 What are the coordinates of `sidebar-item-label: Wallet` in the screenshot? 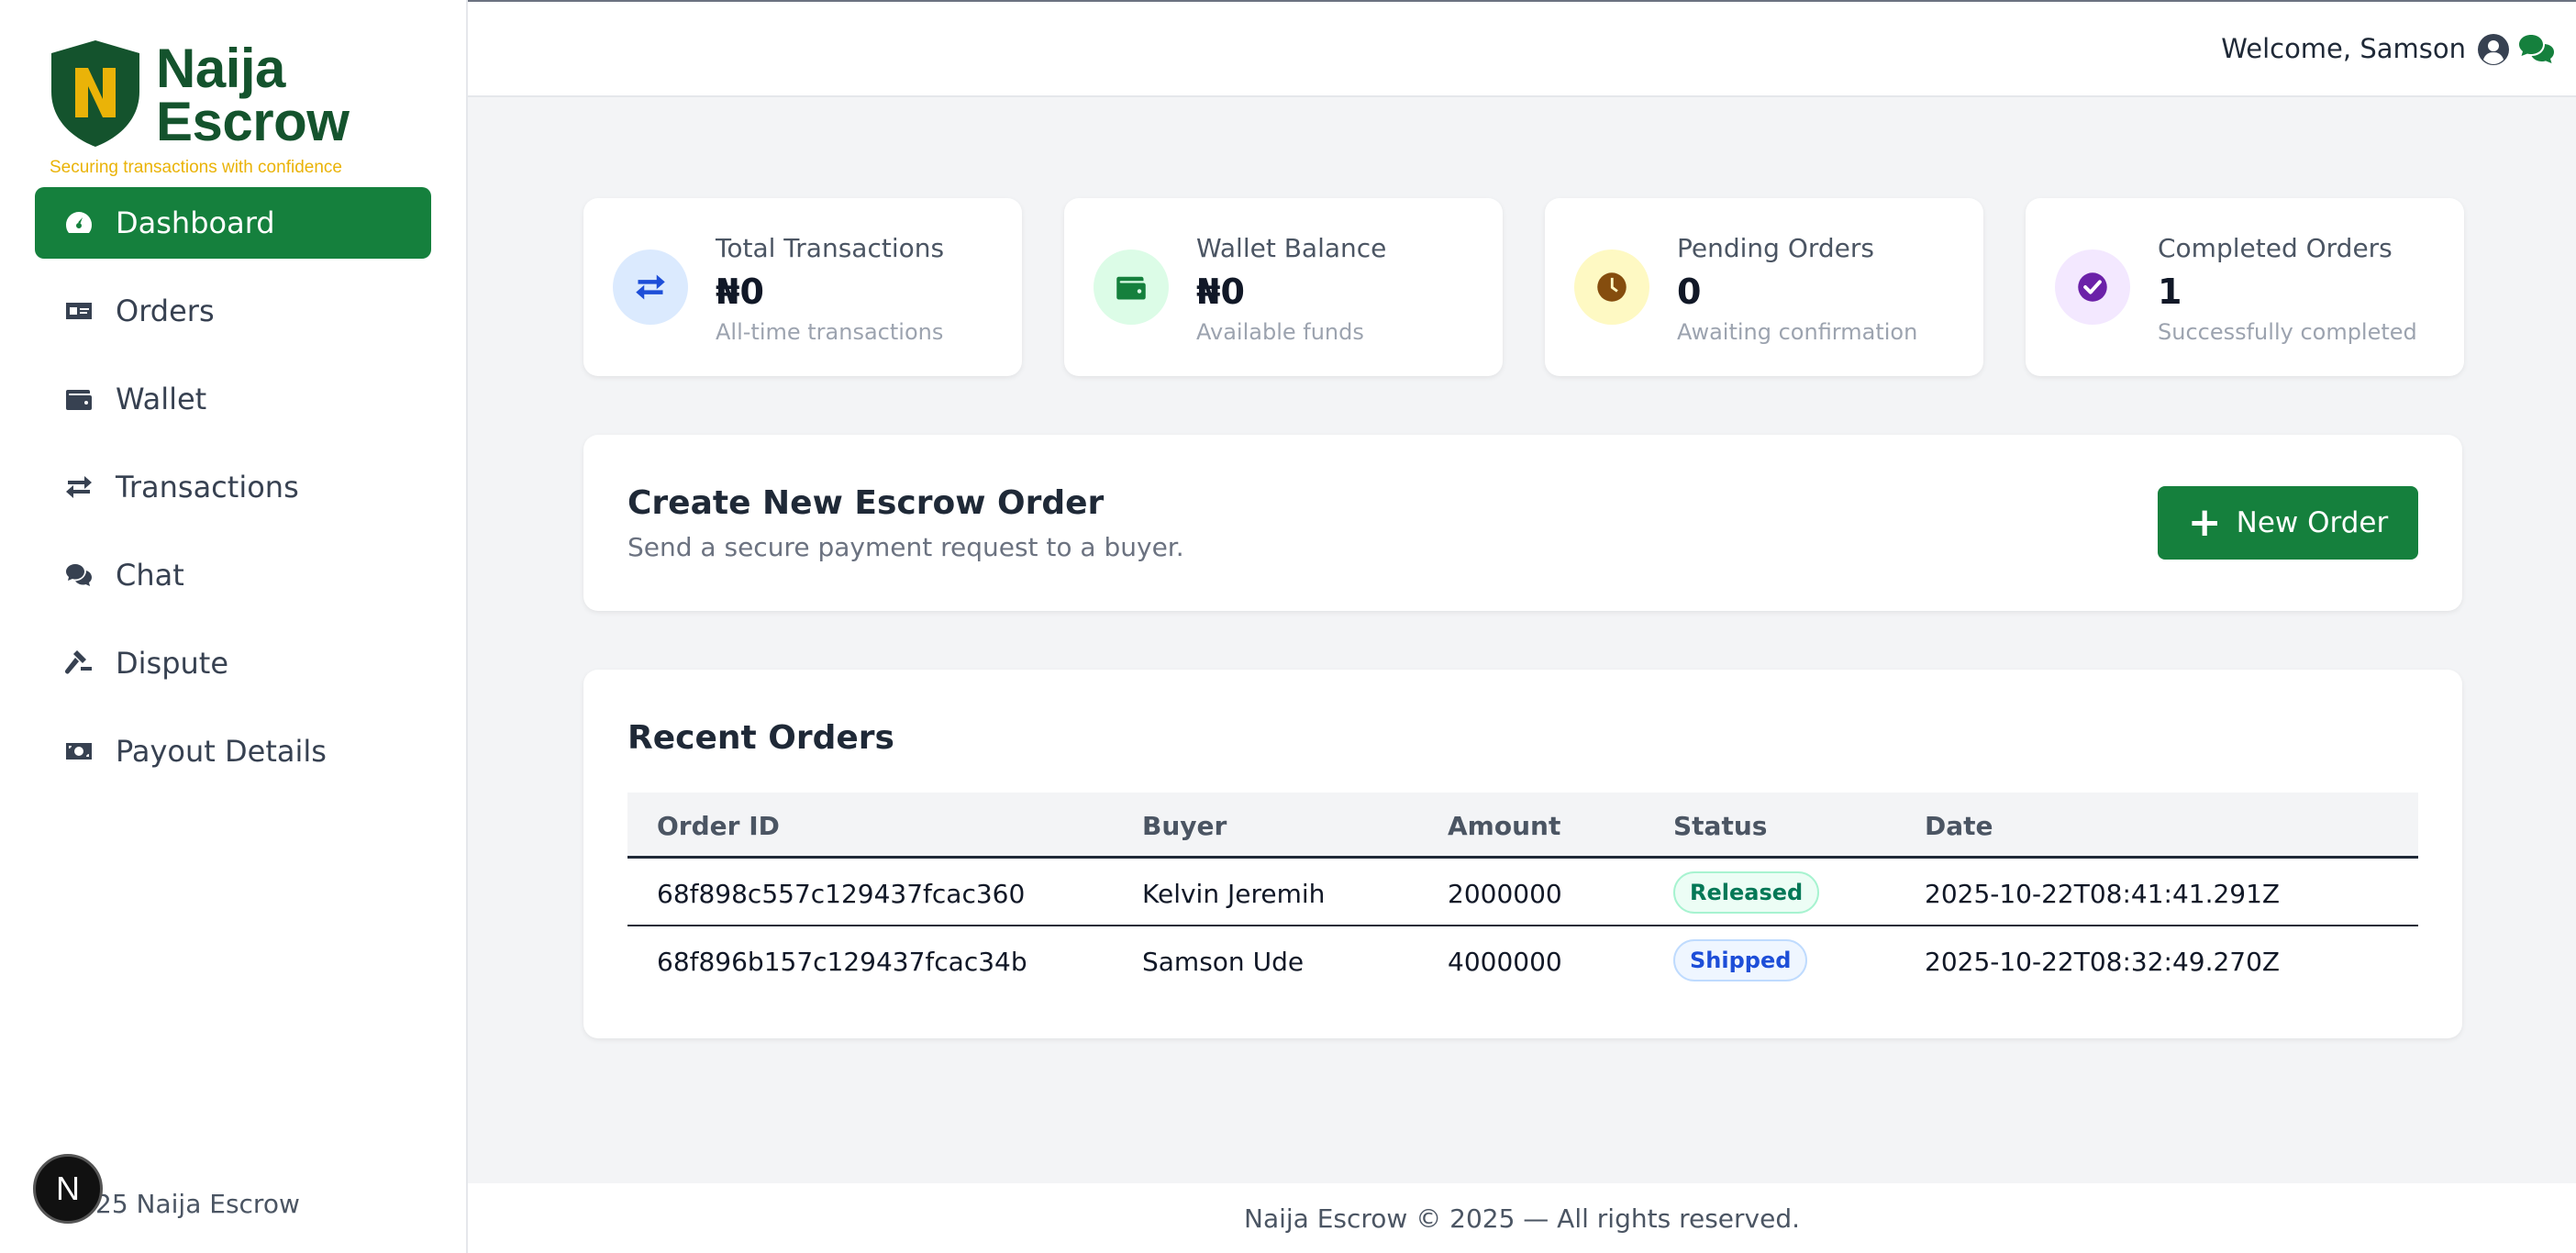 It's located at (161, 399).